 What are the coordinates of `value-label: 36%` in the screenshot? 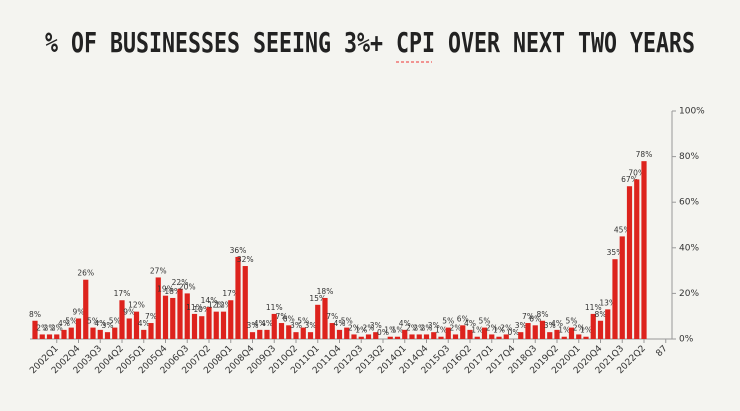 It's located at (238, 250).